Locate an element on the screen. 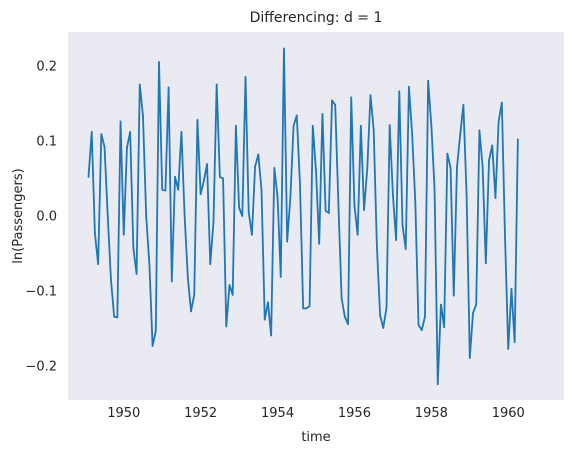 Image resolution: width=572 pixels, height=453 pixels. x-tick-label: 1952 is located at coordinates (200, 413).